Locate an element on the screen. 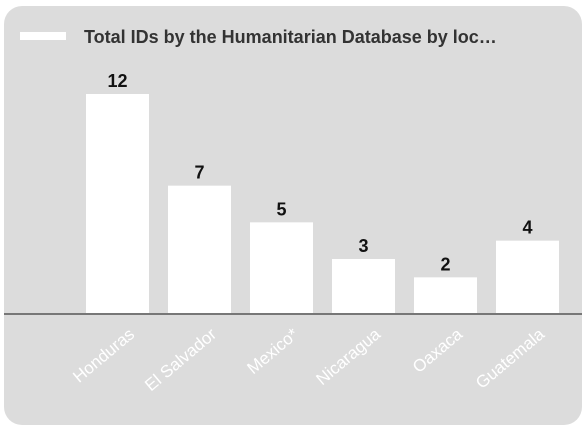 Image resolution: width=586 pixels, height=427 pixels. category-label-el-salvador: El Salvador is located at coordinates (180, 359).